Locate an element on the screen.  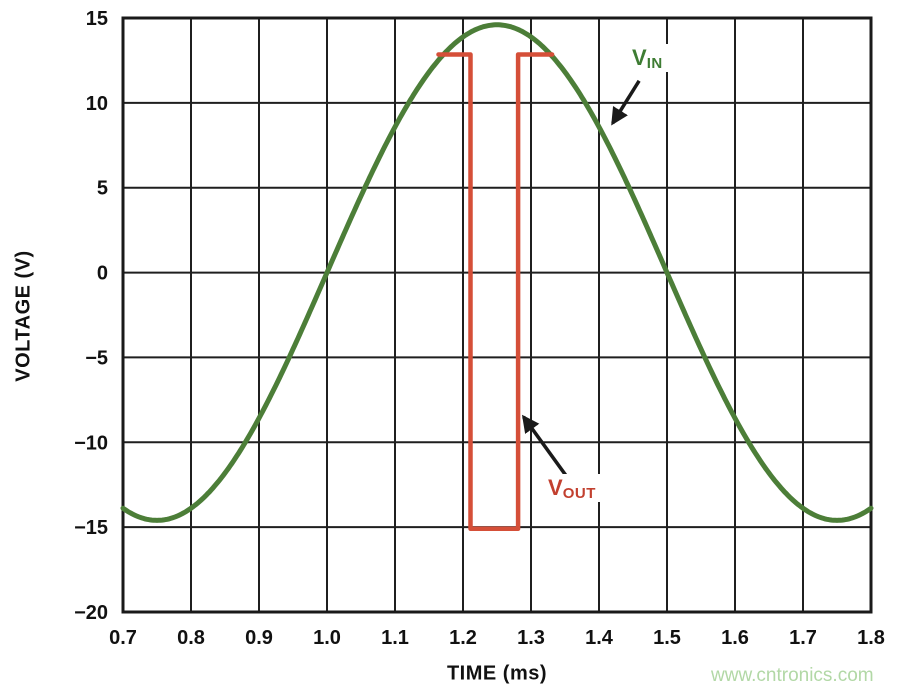
vout-annotation-arrow is located at coordinates (545, 446).